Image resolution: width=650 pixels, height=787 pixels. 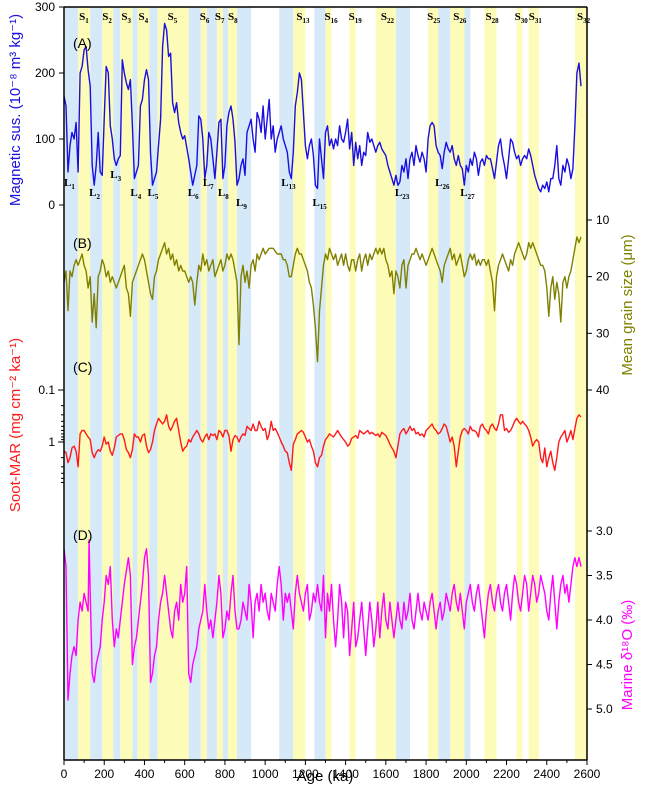 What do you see at coordinates (604, 531) in the screenshot?
I see `y-tick-label-d18o: 3.0` at bounding box center [604, 531].